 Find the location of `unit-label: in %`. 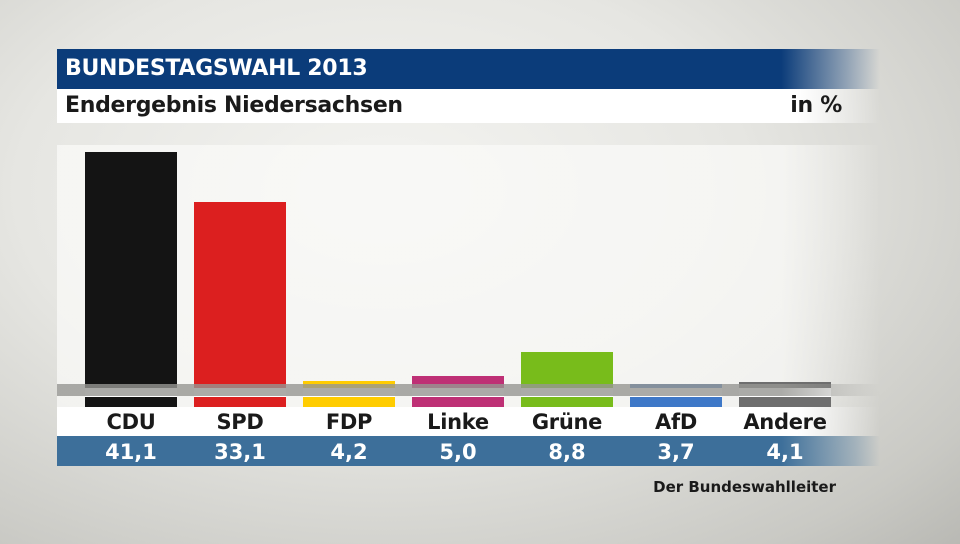

unit-label: in % is located at coordinates (816, 105).